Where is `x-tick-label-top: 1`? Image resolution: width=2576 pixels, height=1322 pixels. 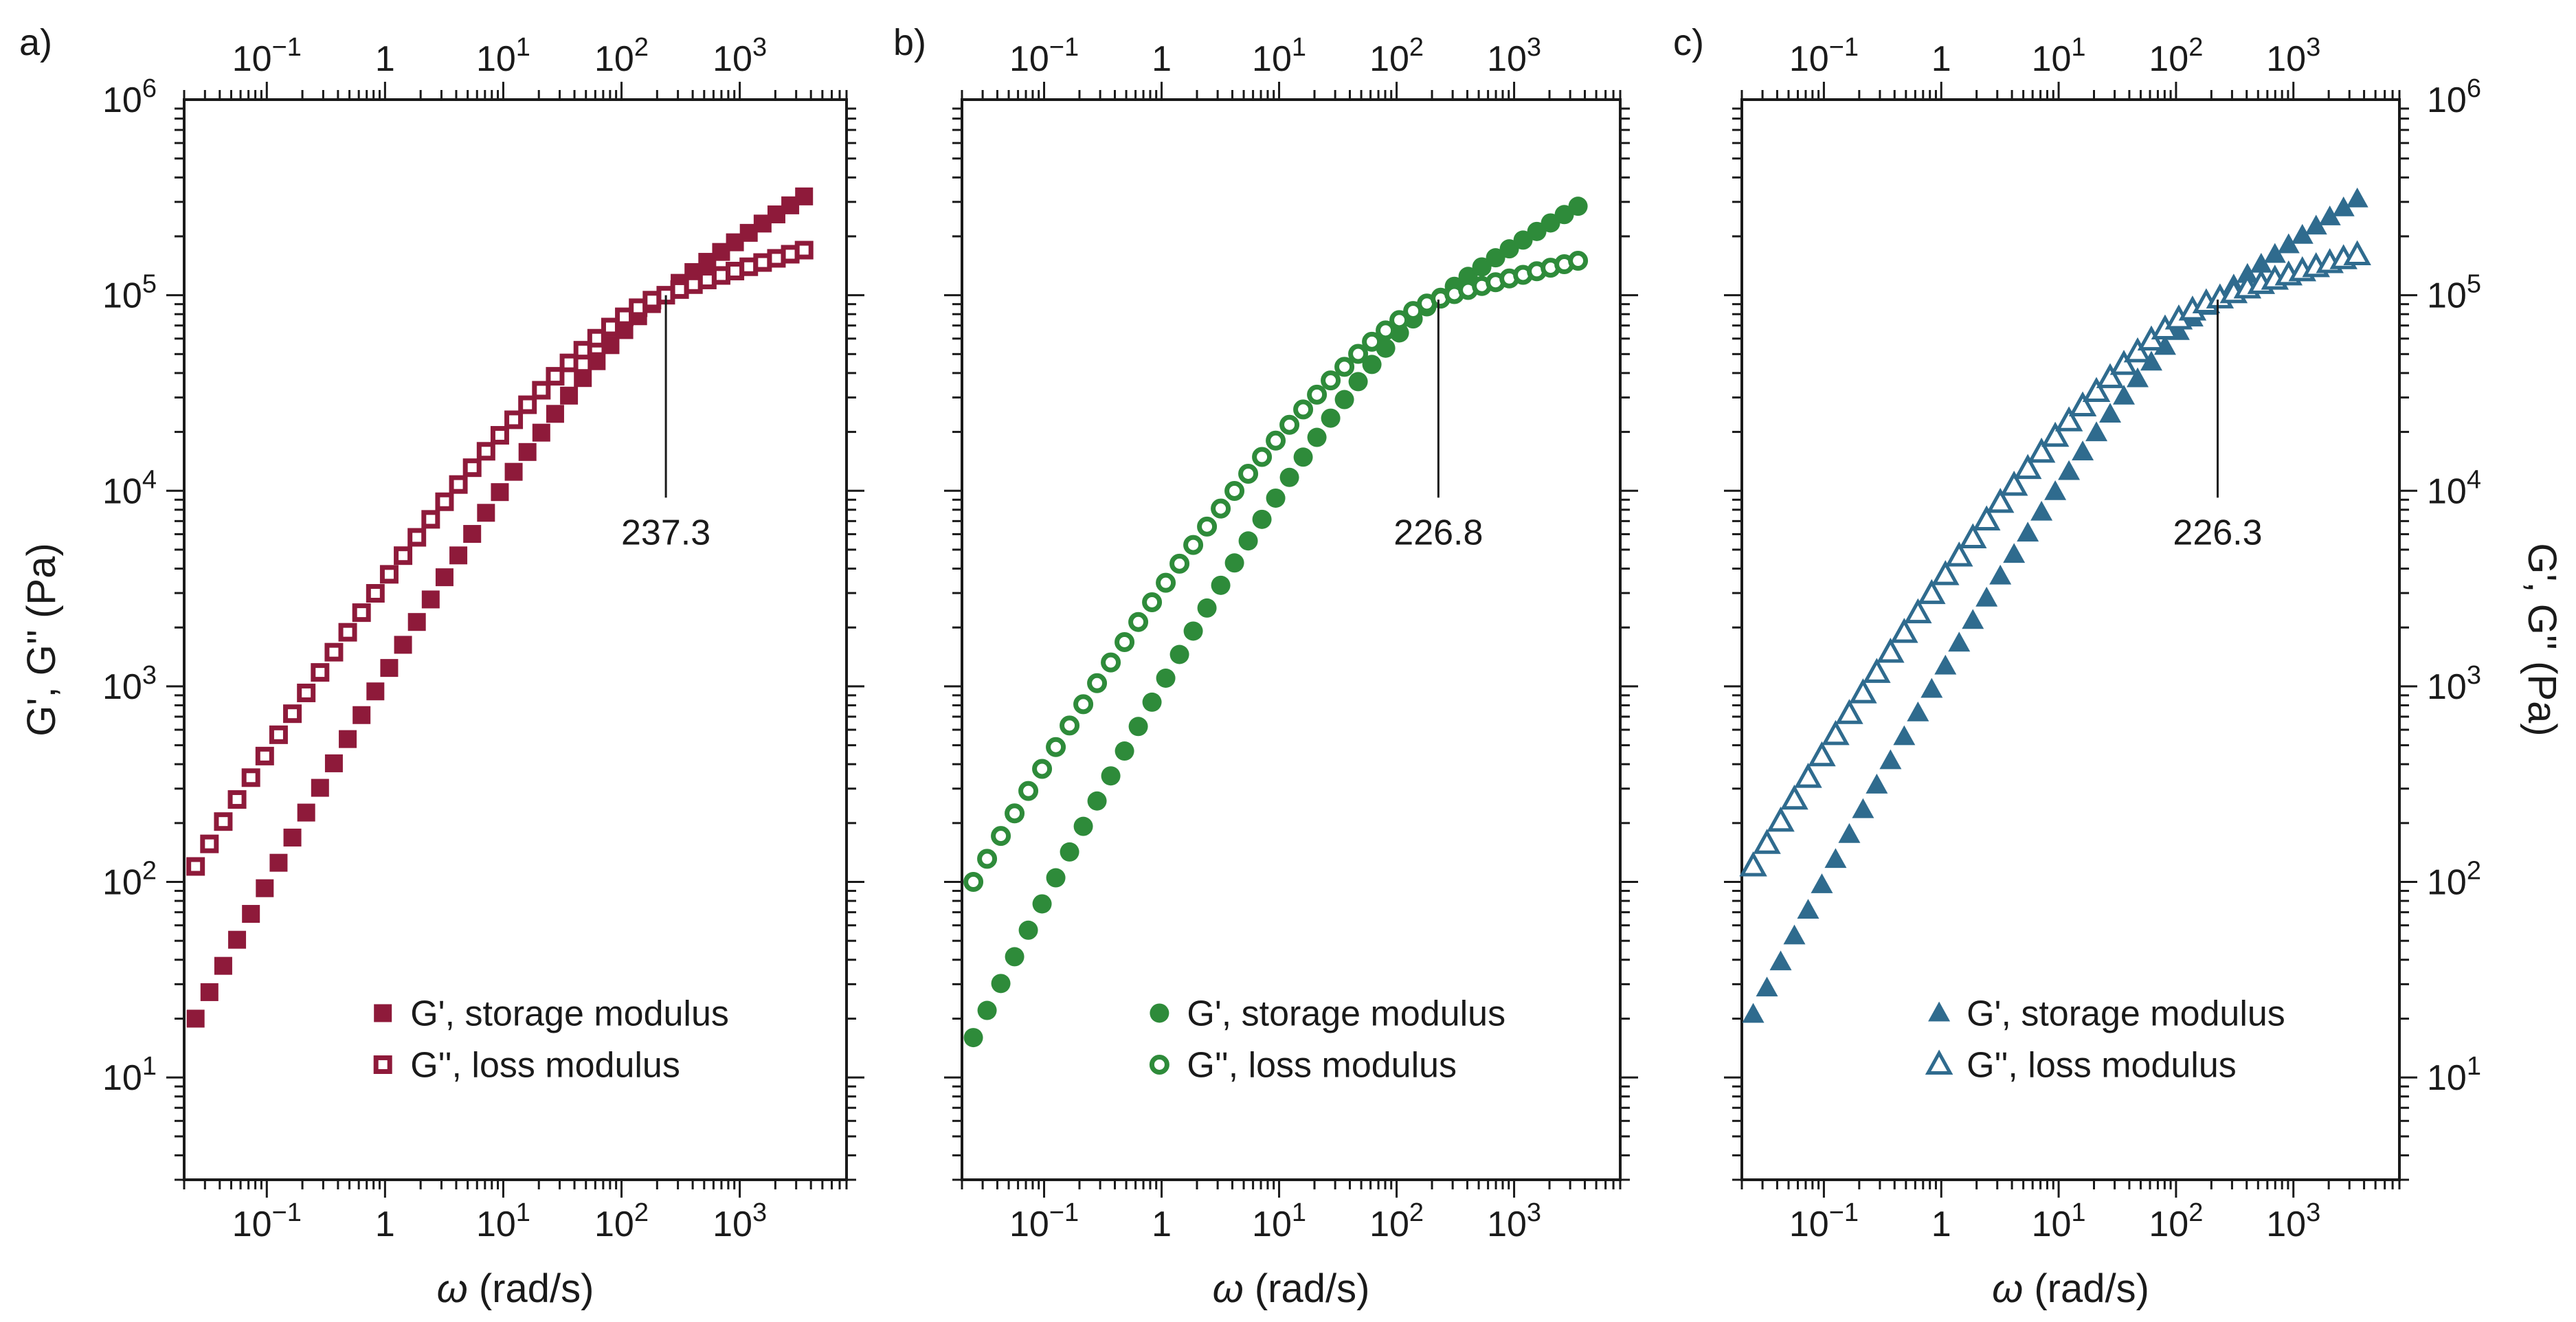
x-tick-label-top: 1 is located at coordinates (385, 59).